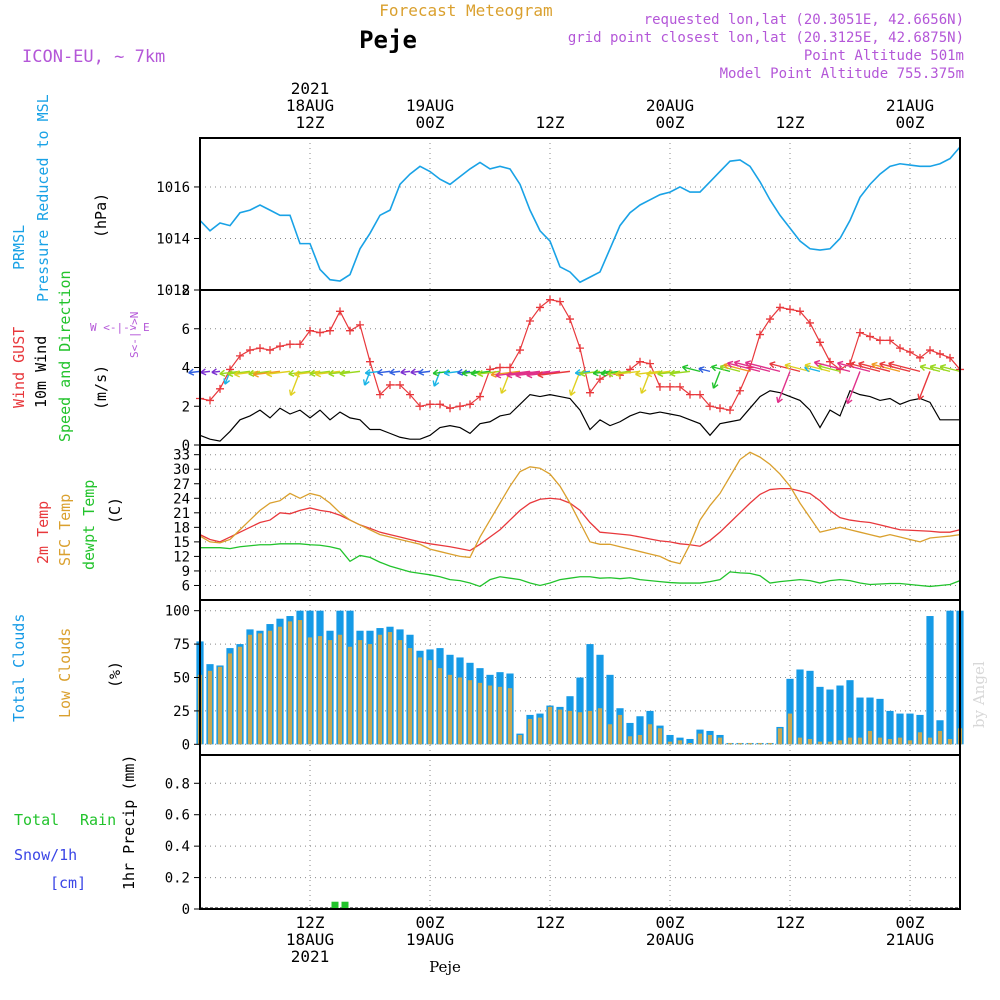 Image resolution: width=1000 pixels, height=1000 pixels. What do you see at coordinates (68, 883) in the screenshot?
I see `snow-unit-label: [cm]` at bounding box center [68, 883].